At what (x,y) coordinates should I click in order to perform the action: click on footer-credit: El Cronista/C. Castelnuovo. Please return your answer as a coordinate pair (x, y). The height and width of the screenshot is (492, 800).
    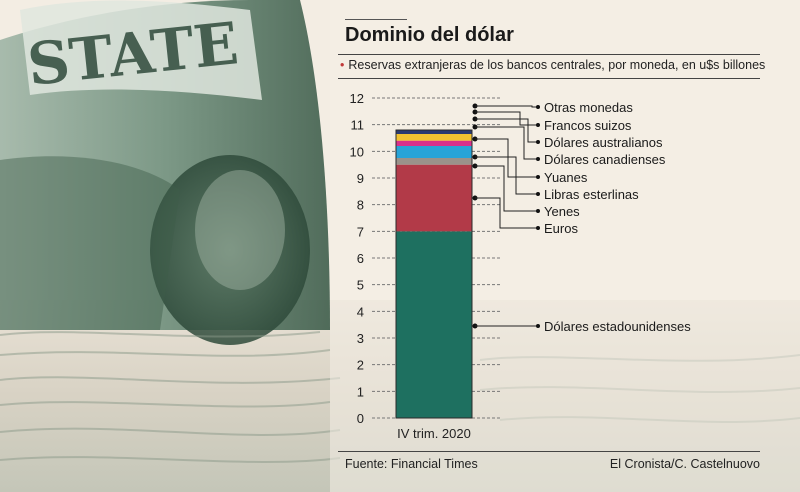
    Looking at the image, I should click on (684, 464).